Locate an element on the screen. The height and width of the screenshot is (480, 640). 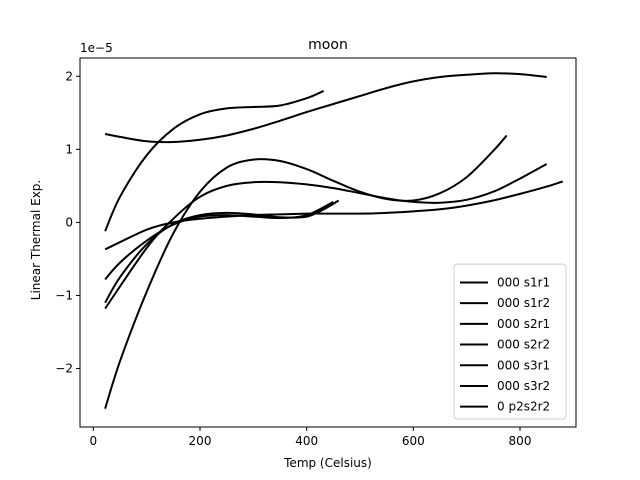
y-axis-offset-label: 1e−5 is located at coordinates (96, 48).